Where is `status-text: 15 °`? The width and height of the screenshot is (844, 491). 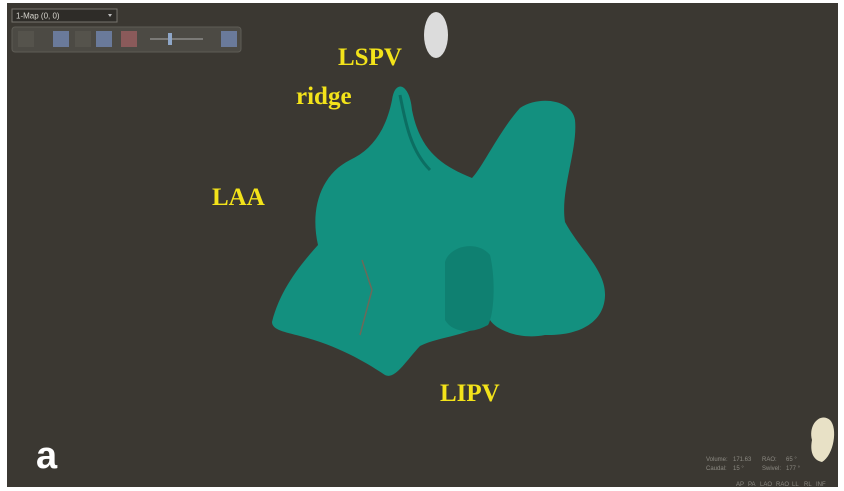 status-text: 15 ° is located at coordinates (738, 469).